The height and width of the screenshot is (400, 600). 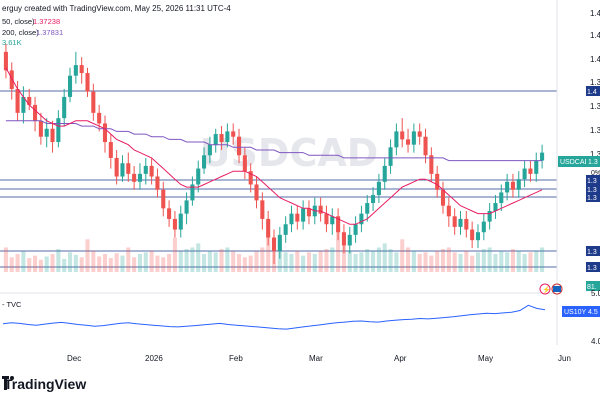 What do you see at coordinates (74, 358) in the screenshot?
I see `time-tick: Dec` at bounding box center [74, 358].